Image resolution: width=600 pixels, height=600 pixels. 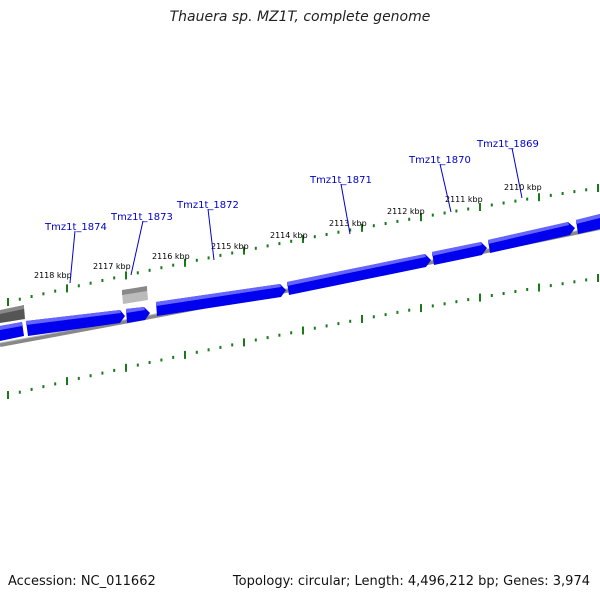 What do you see at coordinates (464, 199) in the screenshot?
I see `tick-label: 2111 kbp` at bounding box center [464, 199].